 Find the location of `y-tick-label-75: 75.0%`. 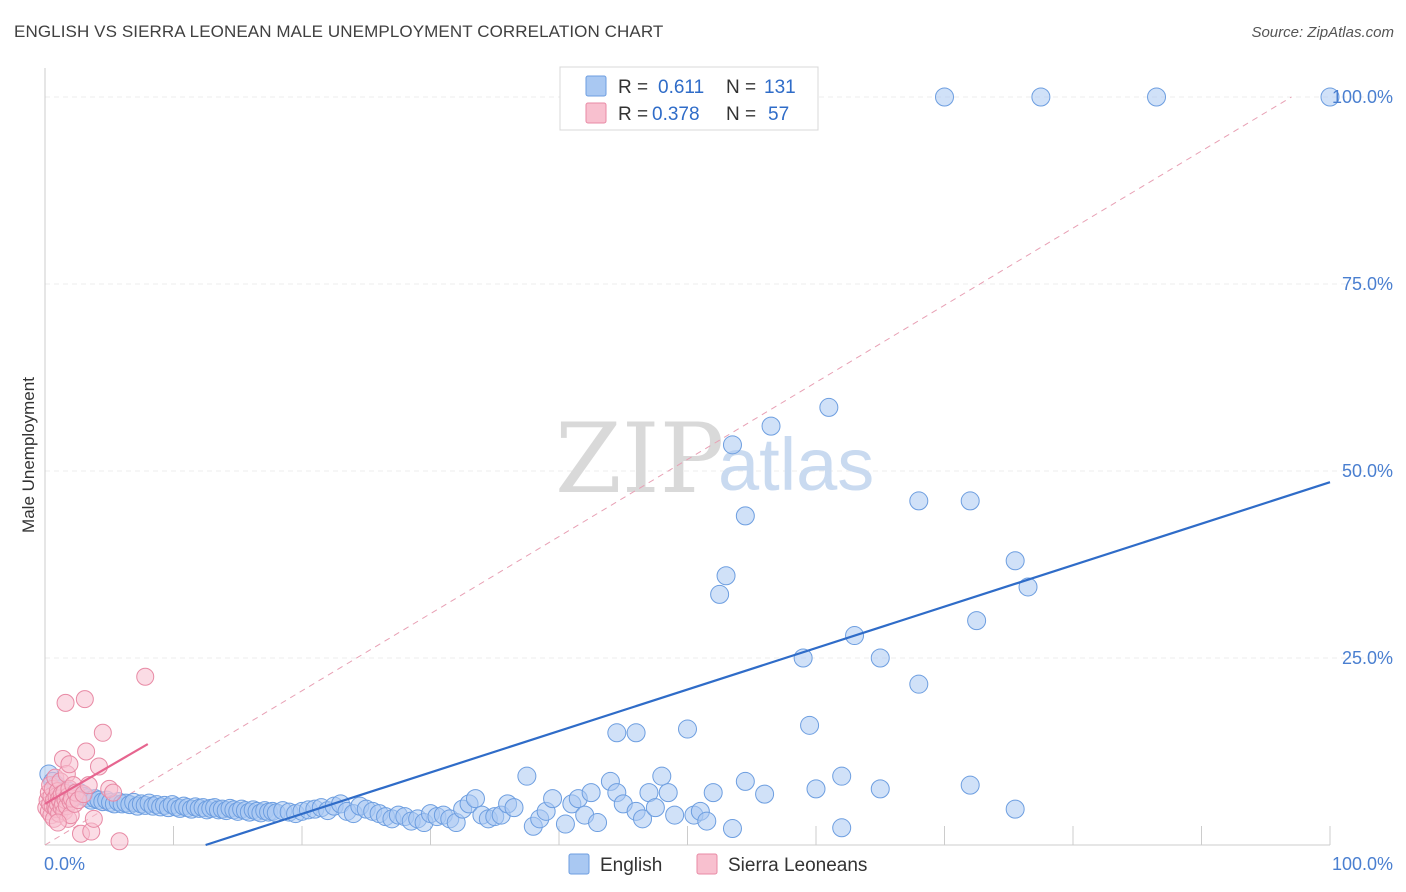

y-tick-label-75: 75.0% is located at coordinates (1367, 284).